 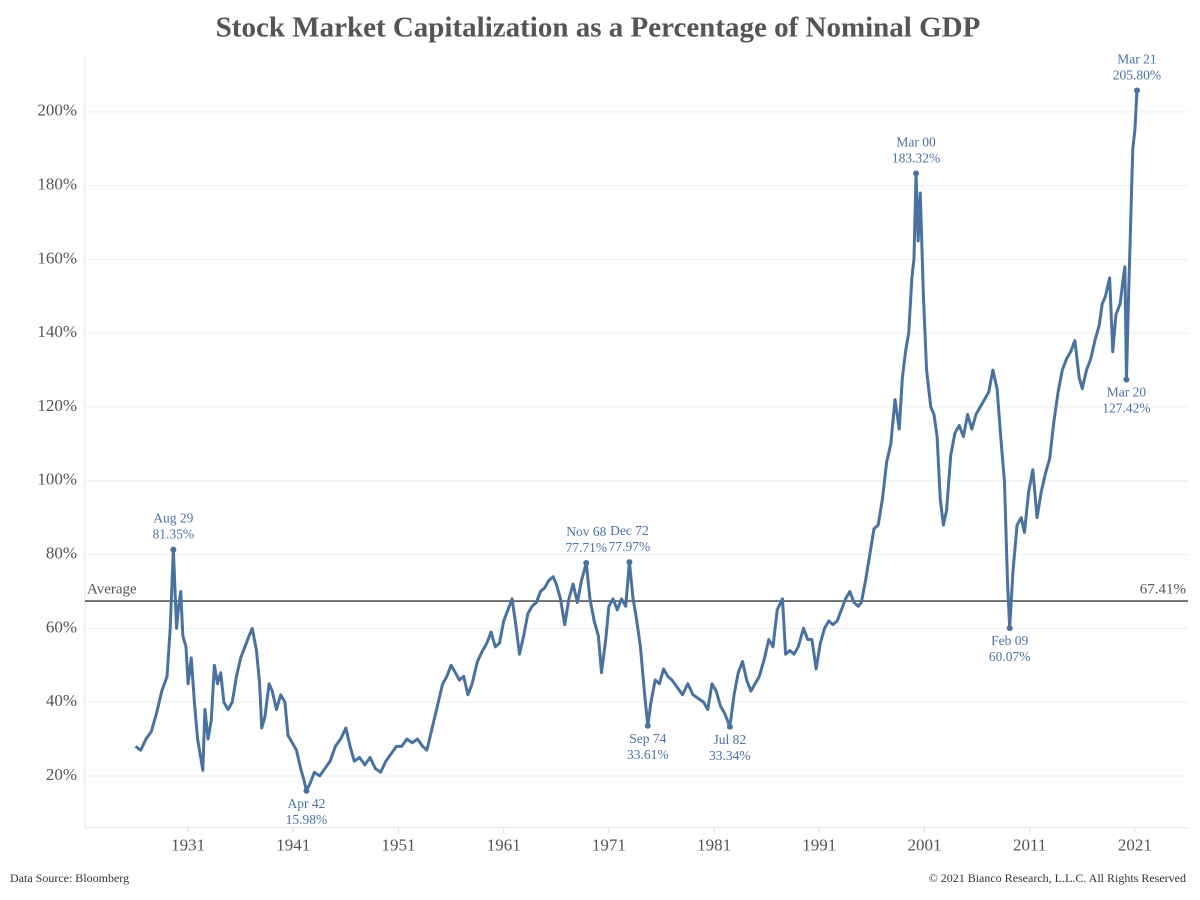 What do you see at coordinates (57, 331) in the screenshot?
I see `y-tick-label: 140%` at bounding box center [57, 331].